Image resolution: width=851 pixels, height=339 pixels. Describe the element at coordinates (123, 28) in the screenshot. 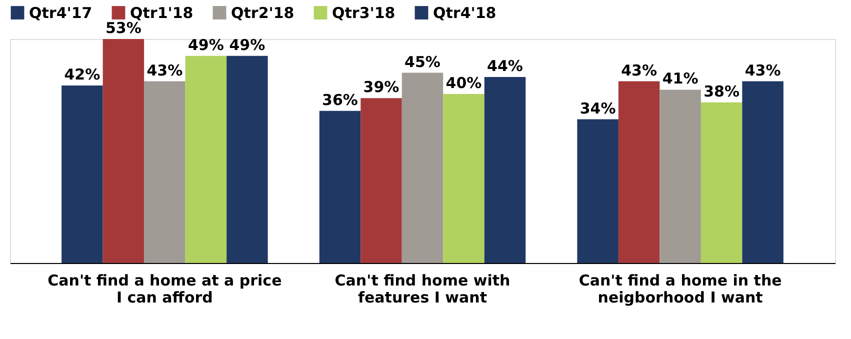

I see `data-label: 53%` at that location.